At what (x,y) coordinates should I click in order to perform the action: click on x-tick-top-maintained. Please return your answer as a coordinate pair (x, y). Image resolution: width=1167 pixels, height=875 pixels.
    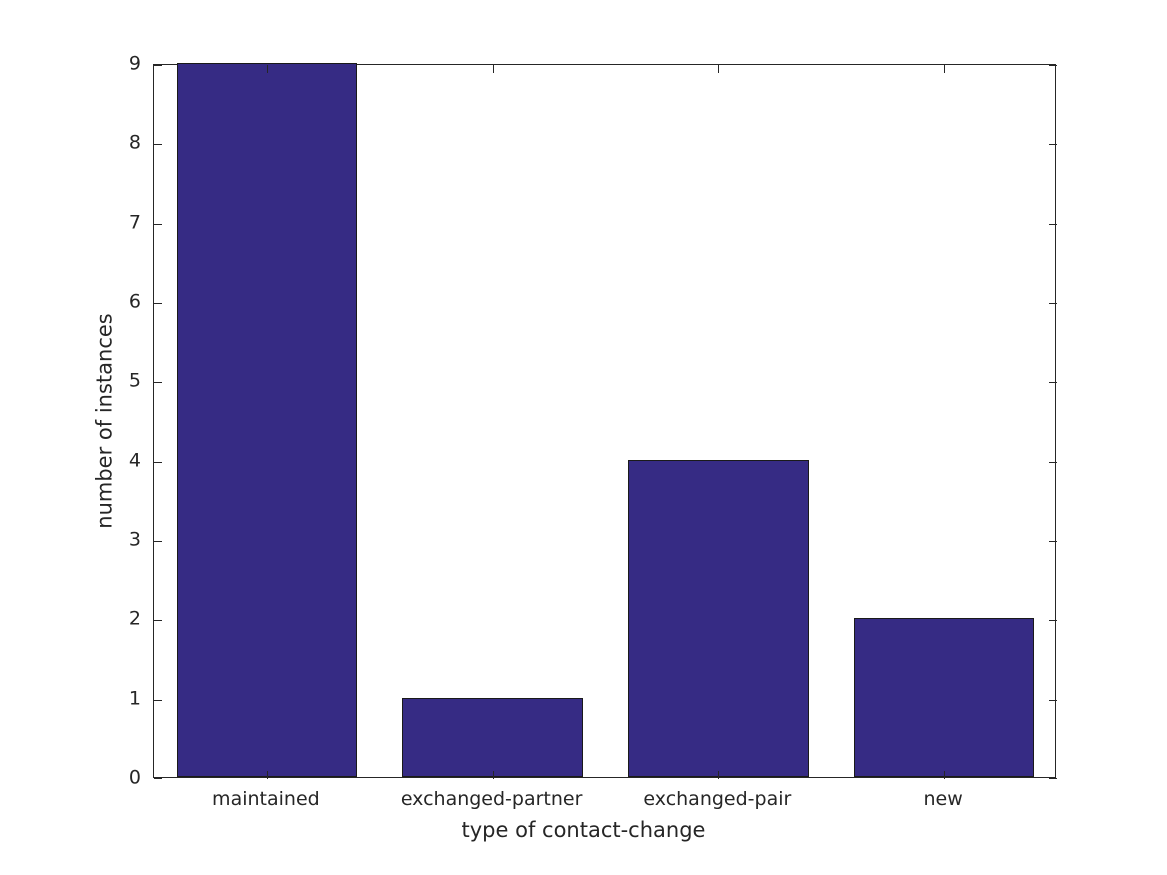
    Looking at the image, I should click on (267, 69).